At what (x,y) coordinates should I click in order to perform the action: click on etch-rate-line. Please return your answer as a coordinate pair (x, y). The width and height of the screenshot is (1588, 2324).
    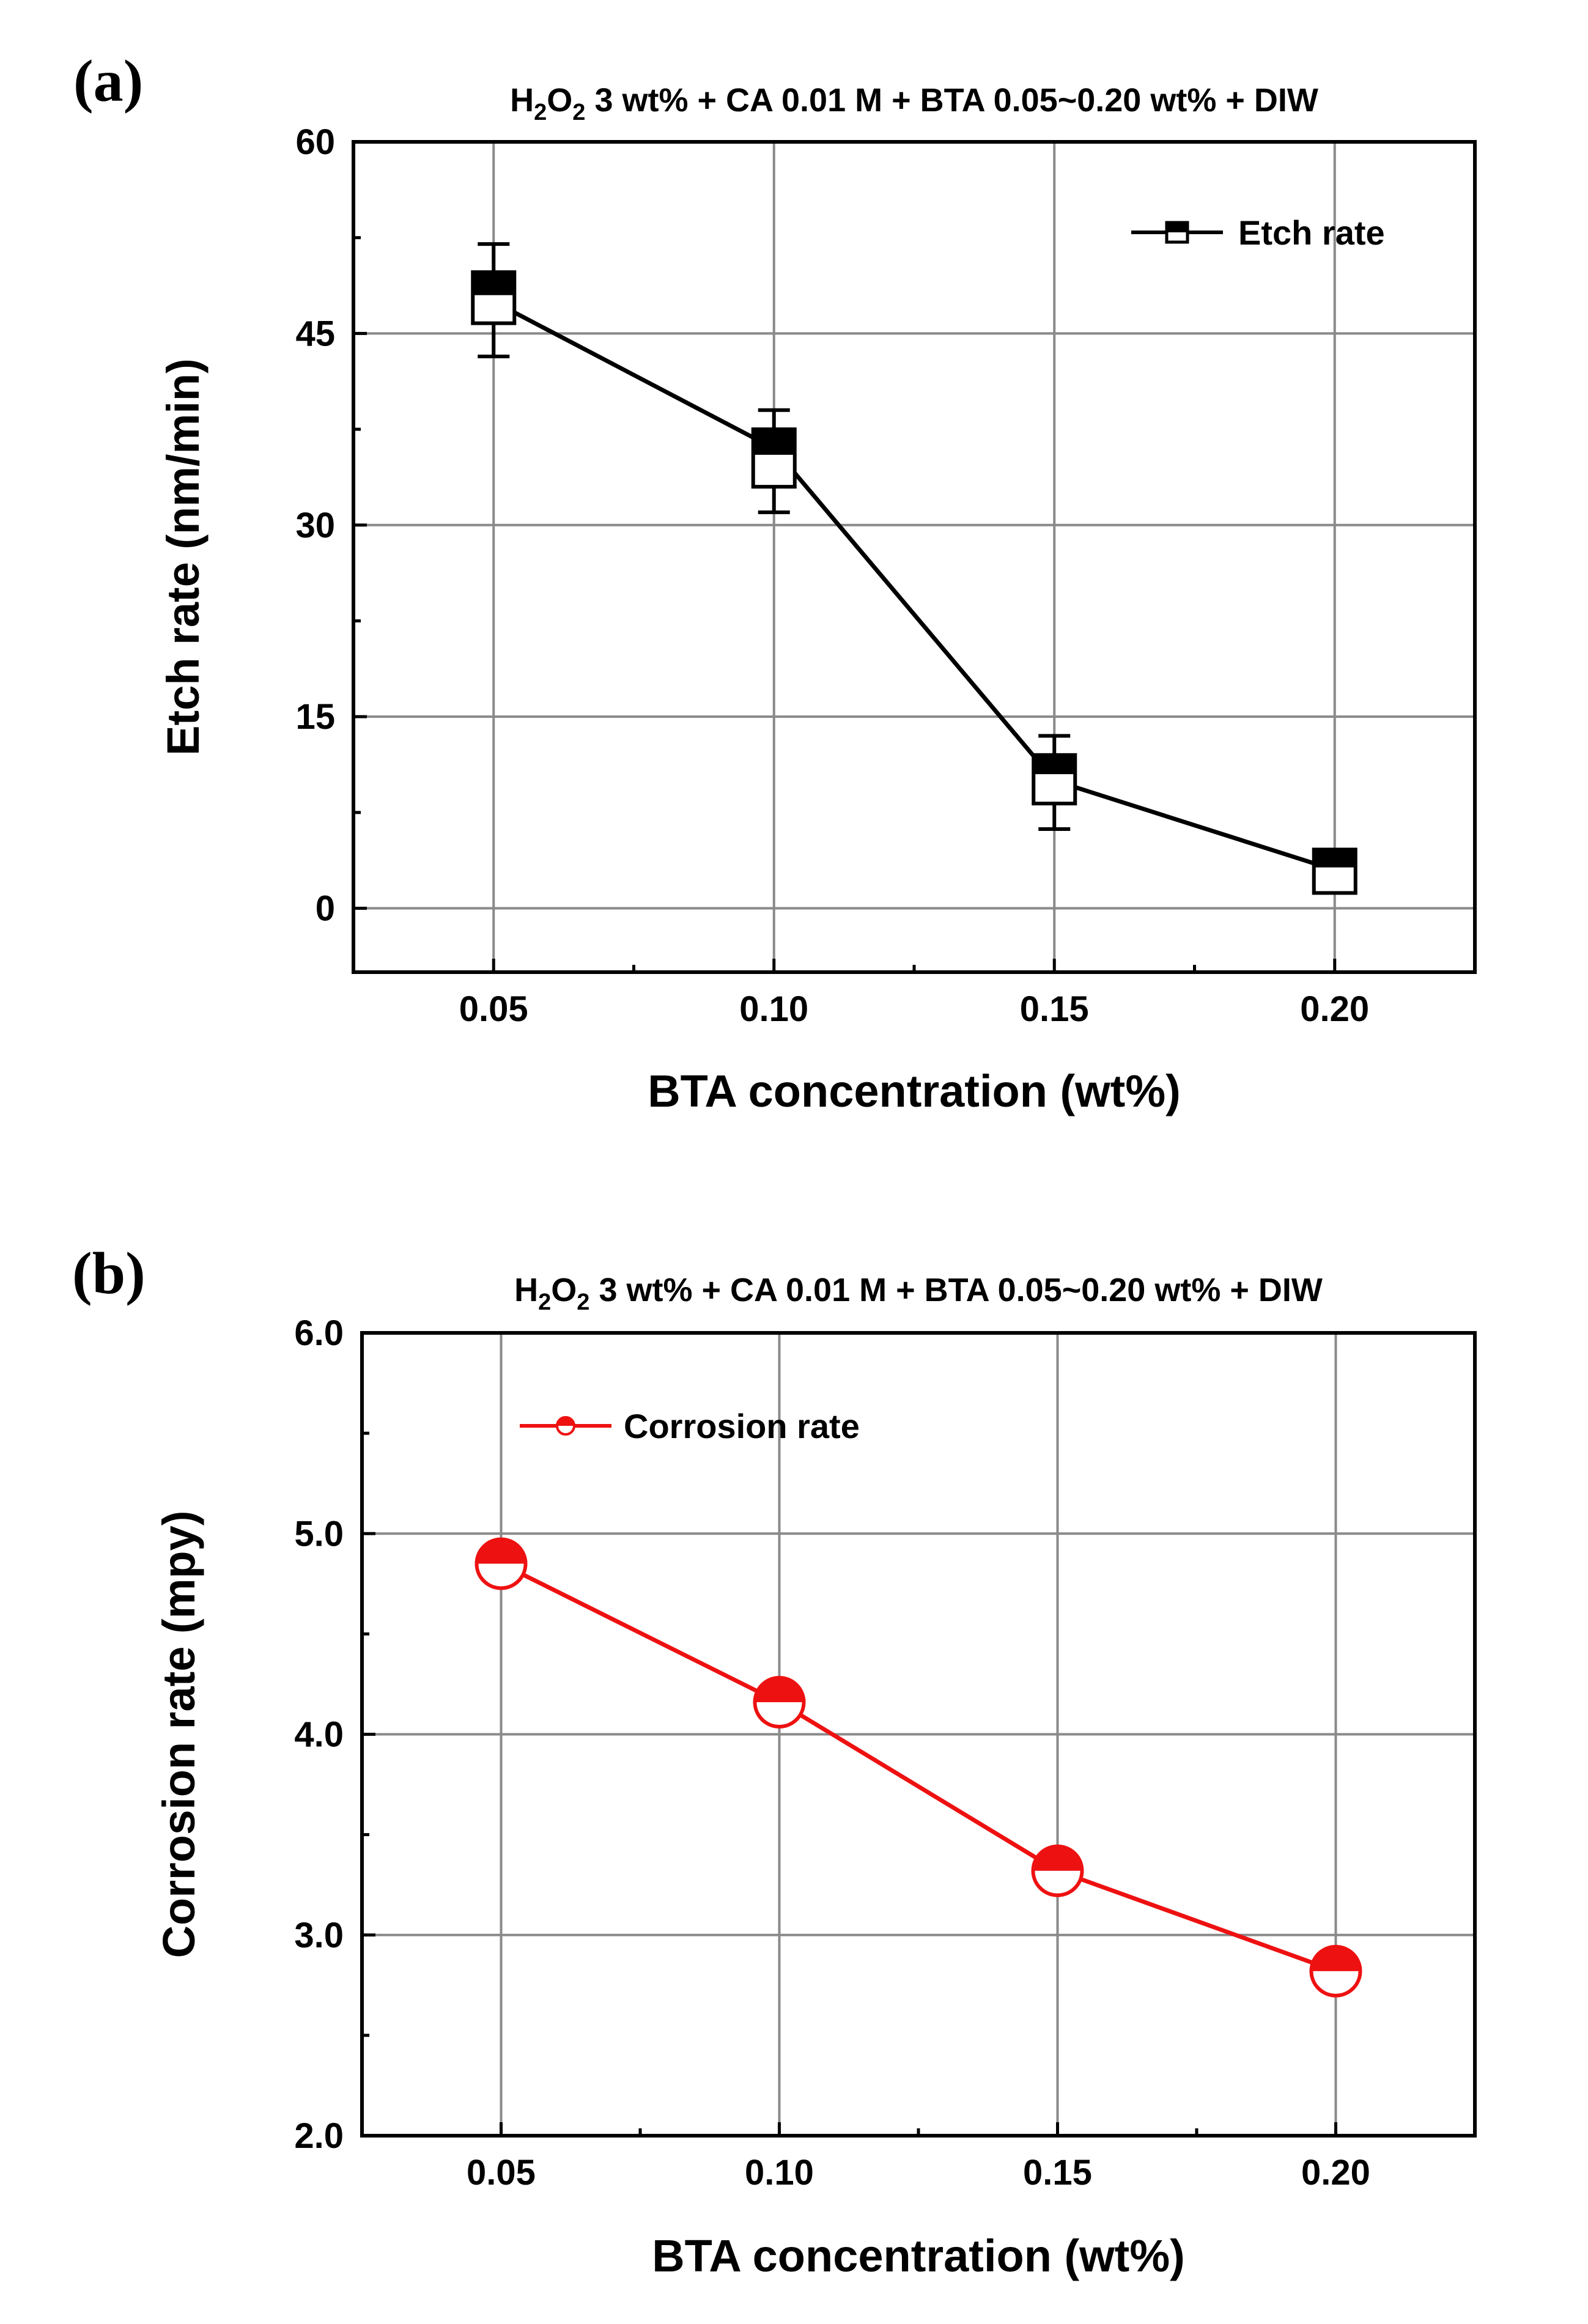
    Looking at the image, I should click on (913, 586).